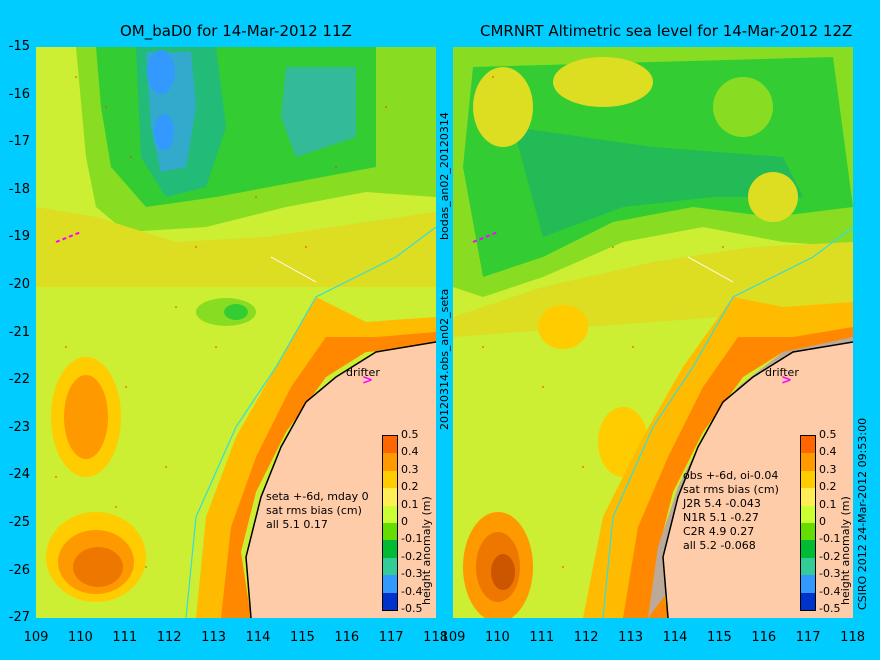  Describe the element at coordinates (19, 522) in the screenshot. I see `y-tick-label: -25` at that location.